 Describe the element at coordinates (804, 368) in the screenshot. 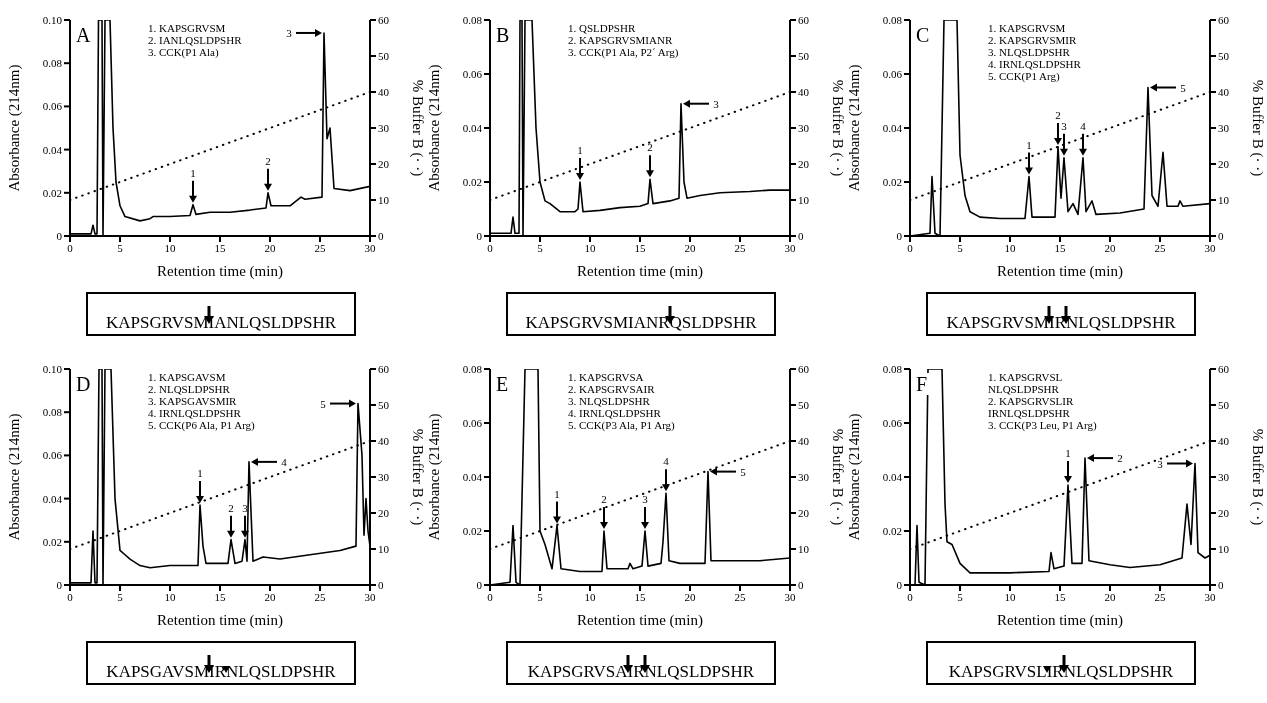

I see `y2-tick-label: 60` at that location.